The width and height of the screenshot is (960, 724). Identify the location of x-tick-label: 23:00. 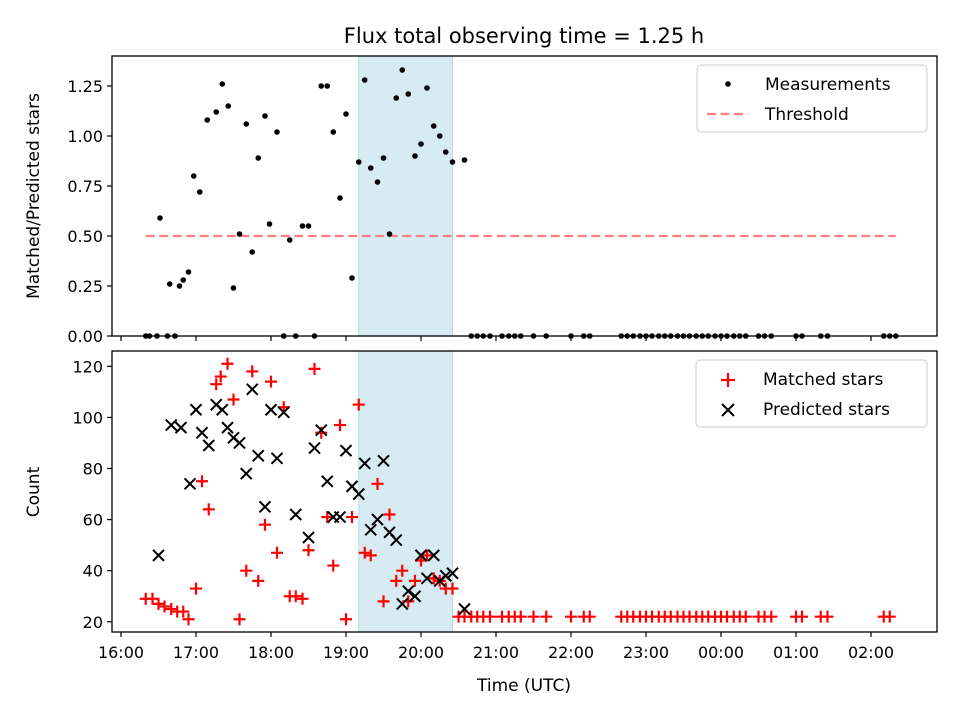
(646, 652).